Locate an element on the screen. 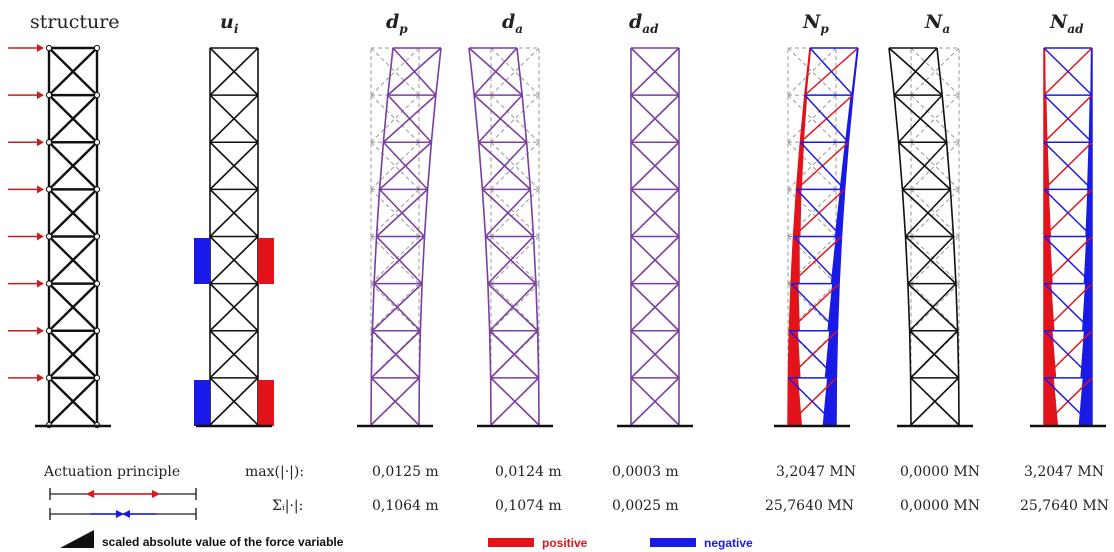 The image size is (1114, 552). truss-actuation is located at coordinates (234, 237).